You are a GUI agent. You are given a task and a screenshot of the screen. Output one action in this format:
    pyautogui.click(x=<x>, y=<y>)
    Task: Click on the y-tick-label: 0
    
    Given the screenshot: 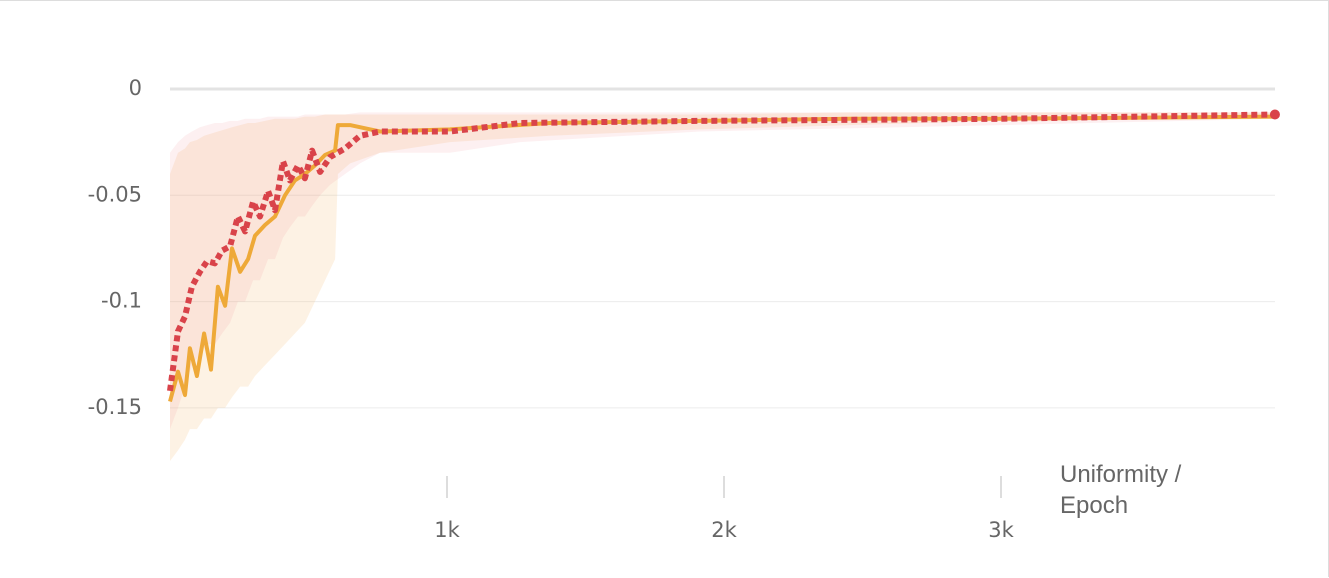 What is the action you would take?
    pyautogui.click(x=135, y=88)
    